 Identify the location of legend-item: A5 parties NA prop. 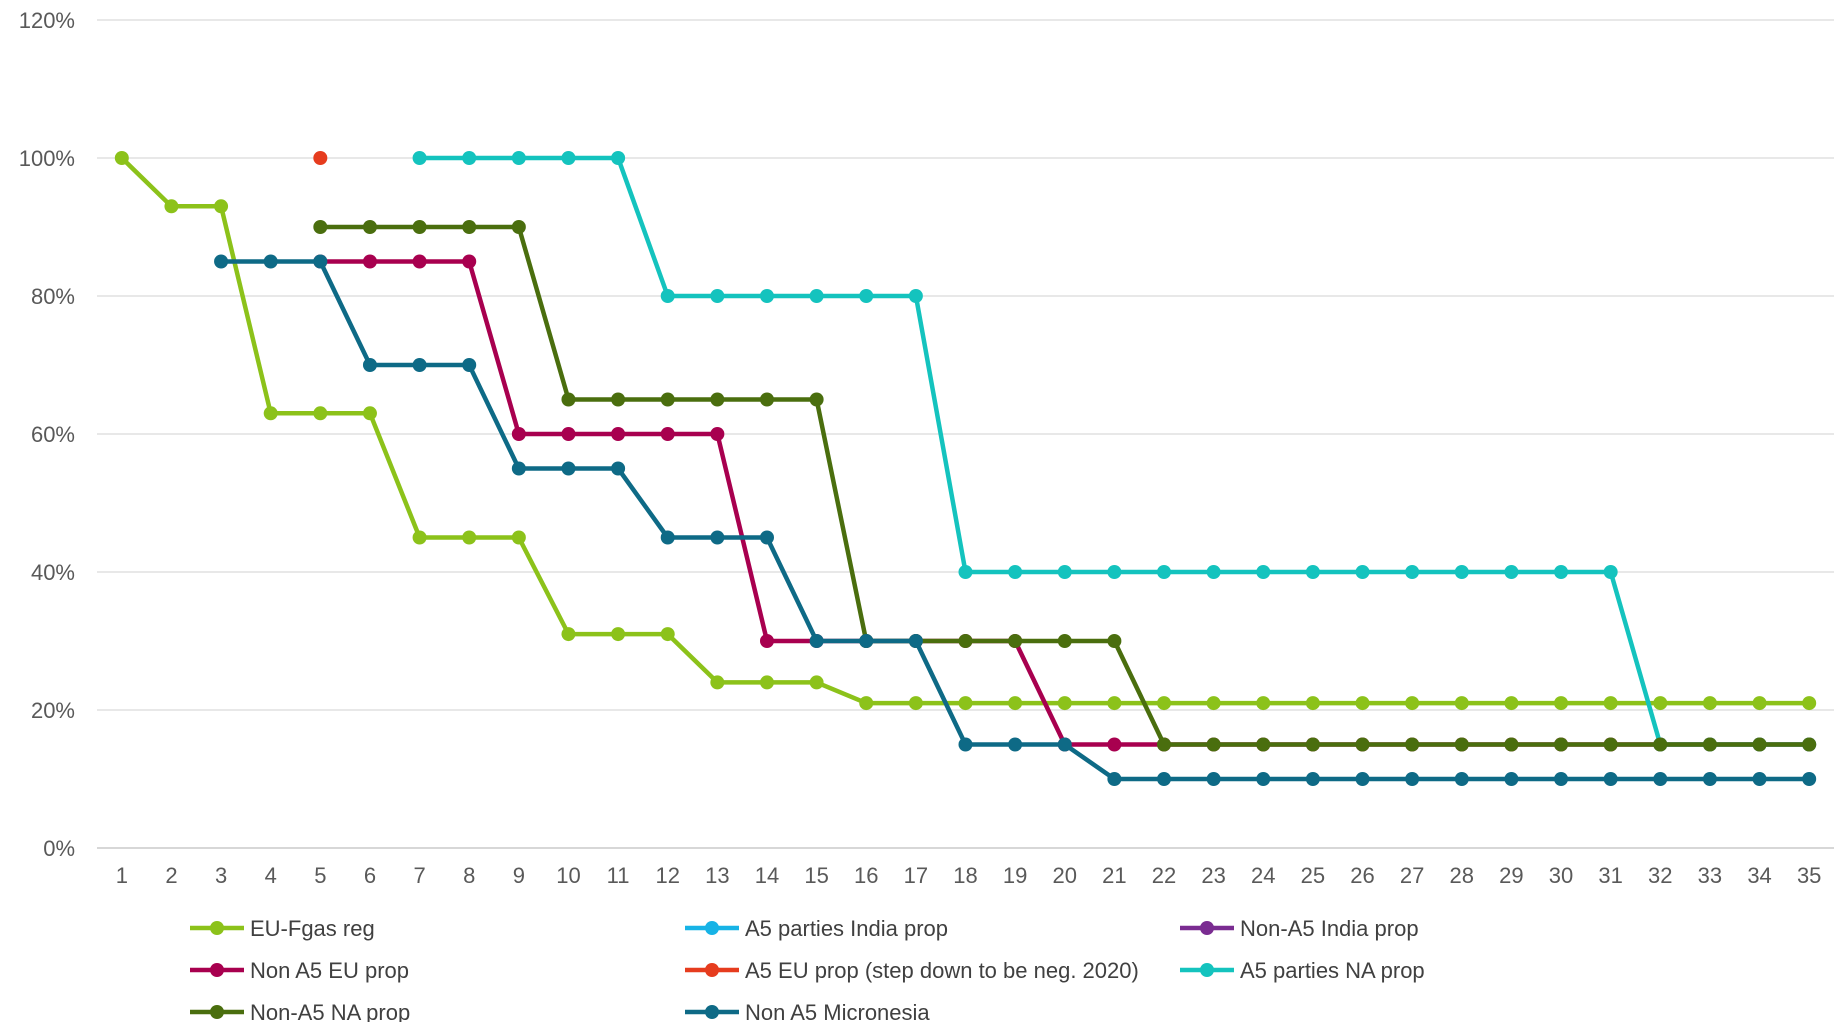
(1302, 970).